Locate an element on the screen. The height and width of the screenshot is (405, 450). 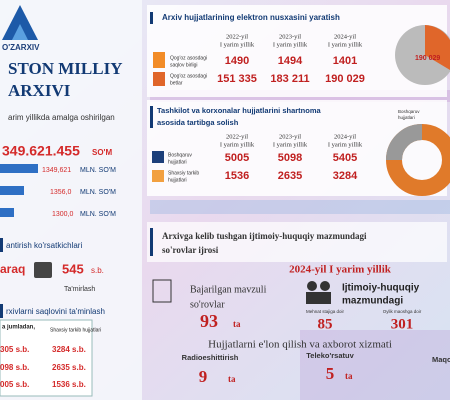
period: 2024-yil I yarim yillik is located at coordinates (340, 270).